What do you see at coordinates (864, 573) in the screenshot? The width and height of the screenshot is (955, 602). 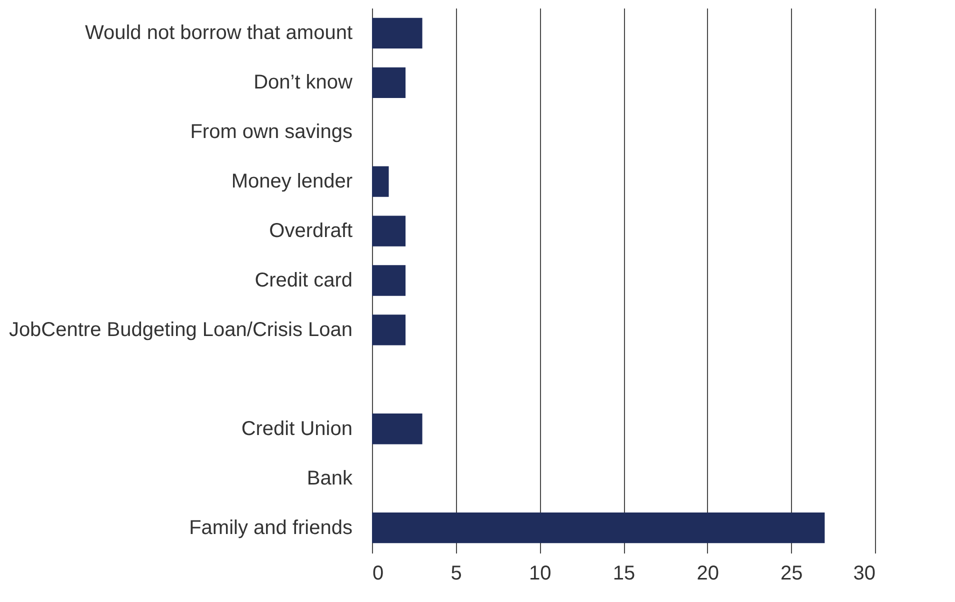 I see `x-tick-label: 30` at bounding box center [864, 573].